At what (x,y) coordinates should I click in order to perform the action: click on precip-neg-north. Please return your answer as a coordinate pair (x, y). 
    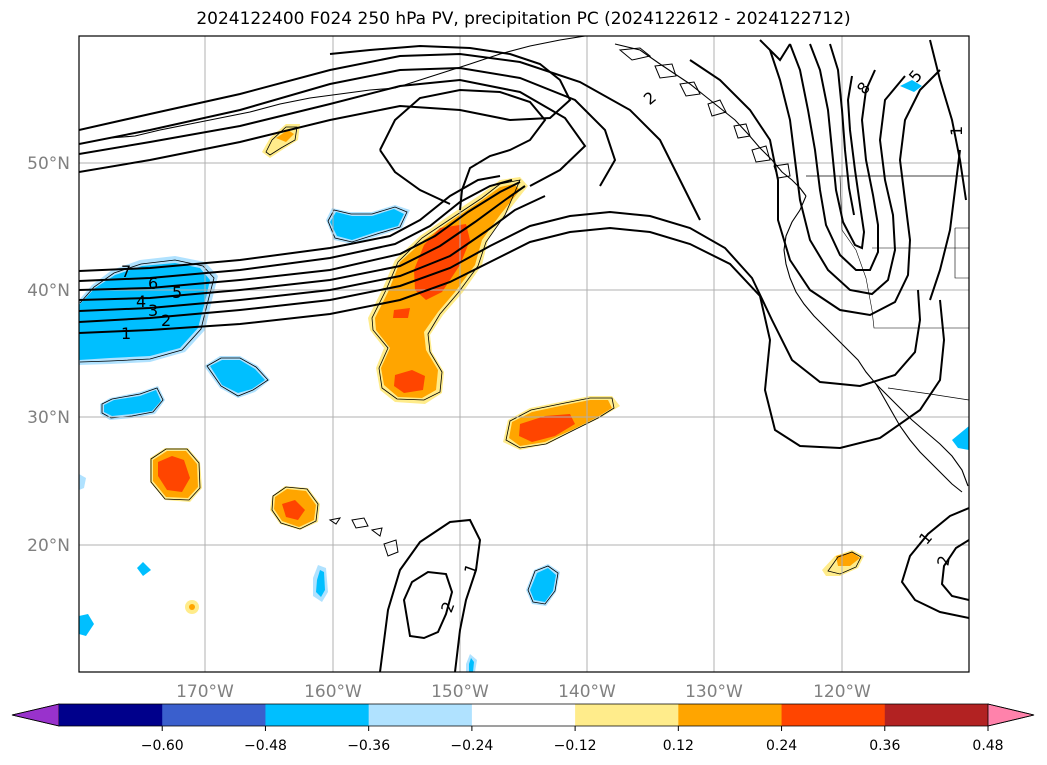
    Looking at the image, I should click on (367, 224).